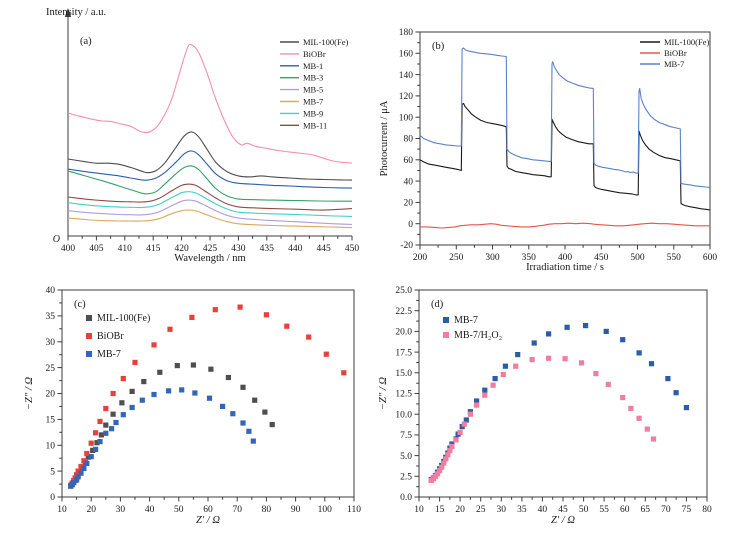 This screenshot has height=539, width=741. Describe the element at coordinates (406, 436) in the screenshot. I see `y-tick-label: 7.5` at that location.